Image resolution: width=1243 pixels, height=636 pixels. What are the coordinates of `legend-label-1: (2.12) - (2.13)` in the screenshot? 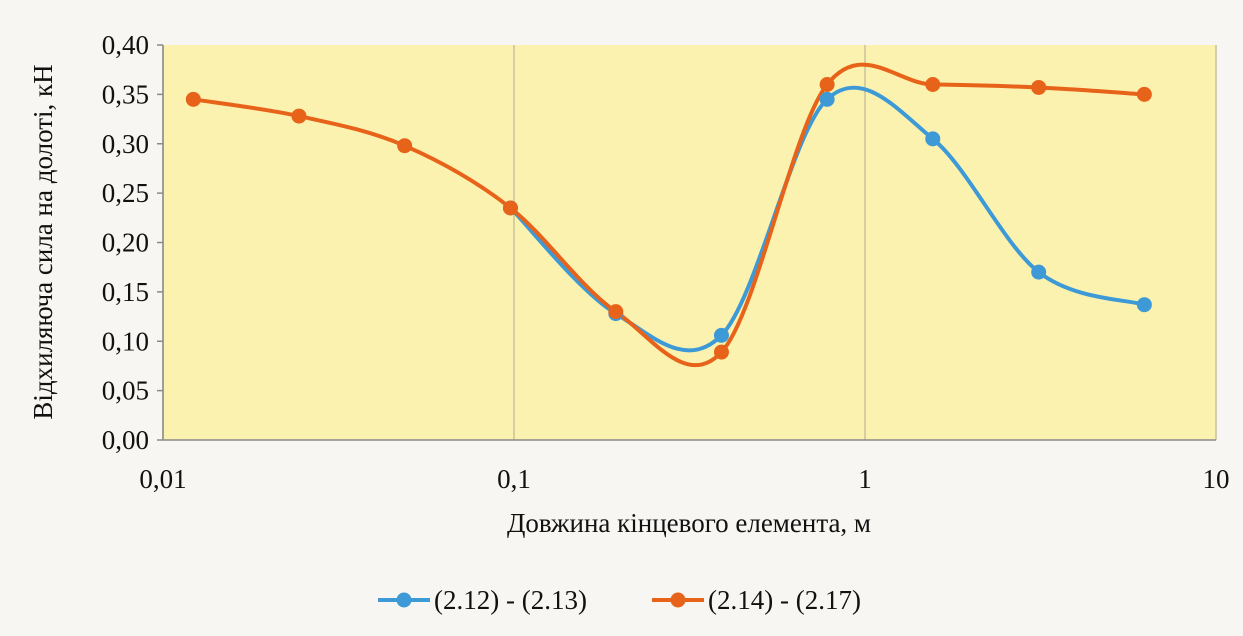 It's located at (510, 600).